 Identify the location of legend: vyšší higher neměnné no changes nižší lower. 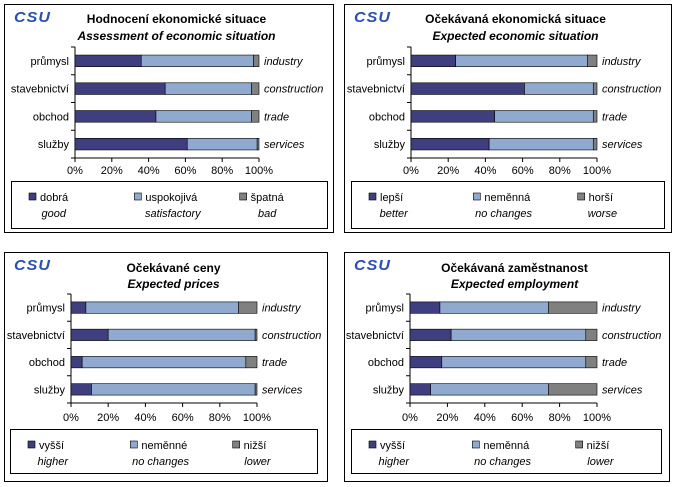
(164, 451).